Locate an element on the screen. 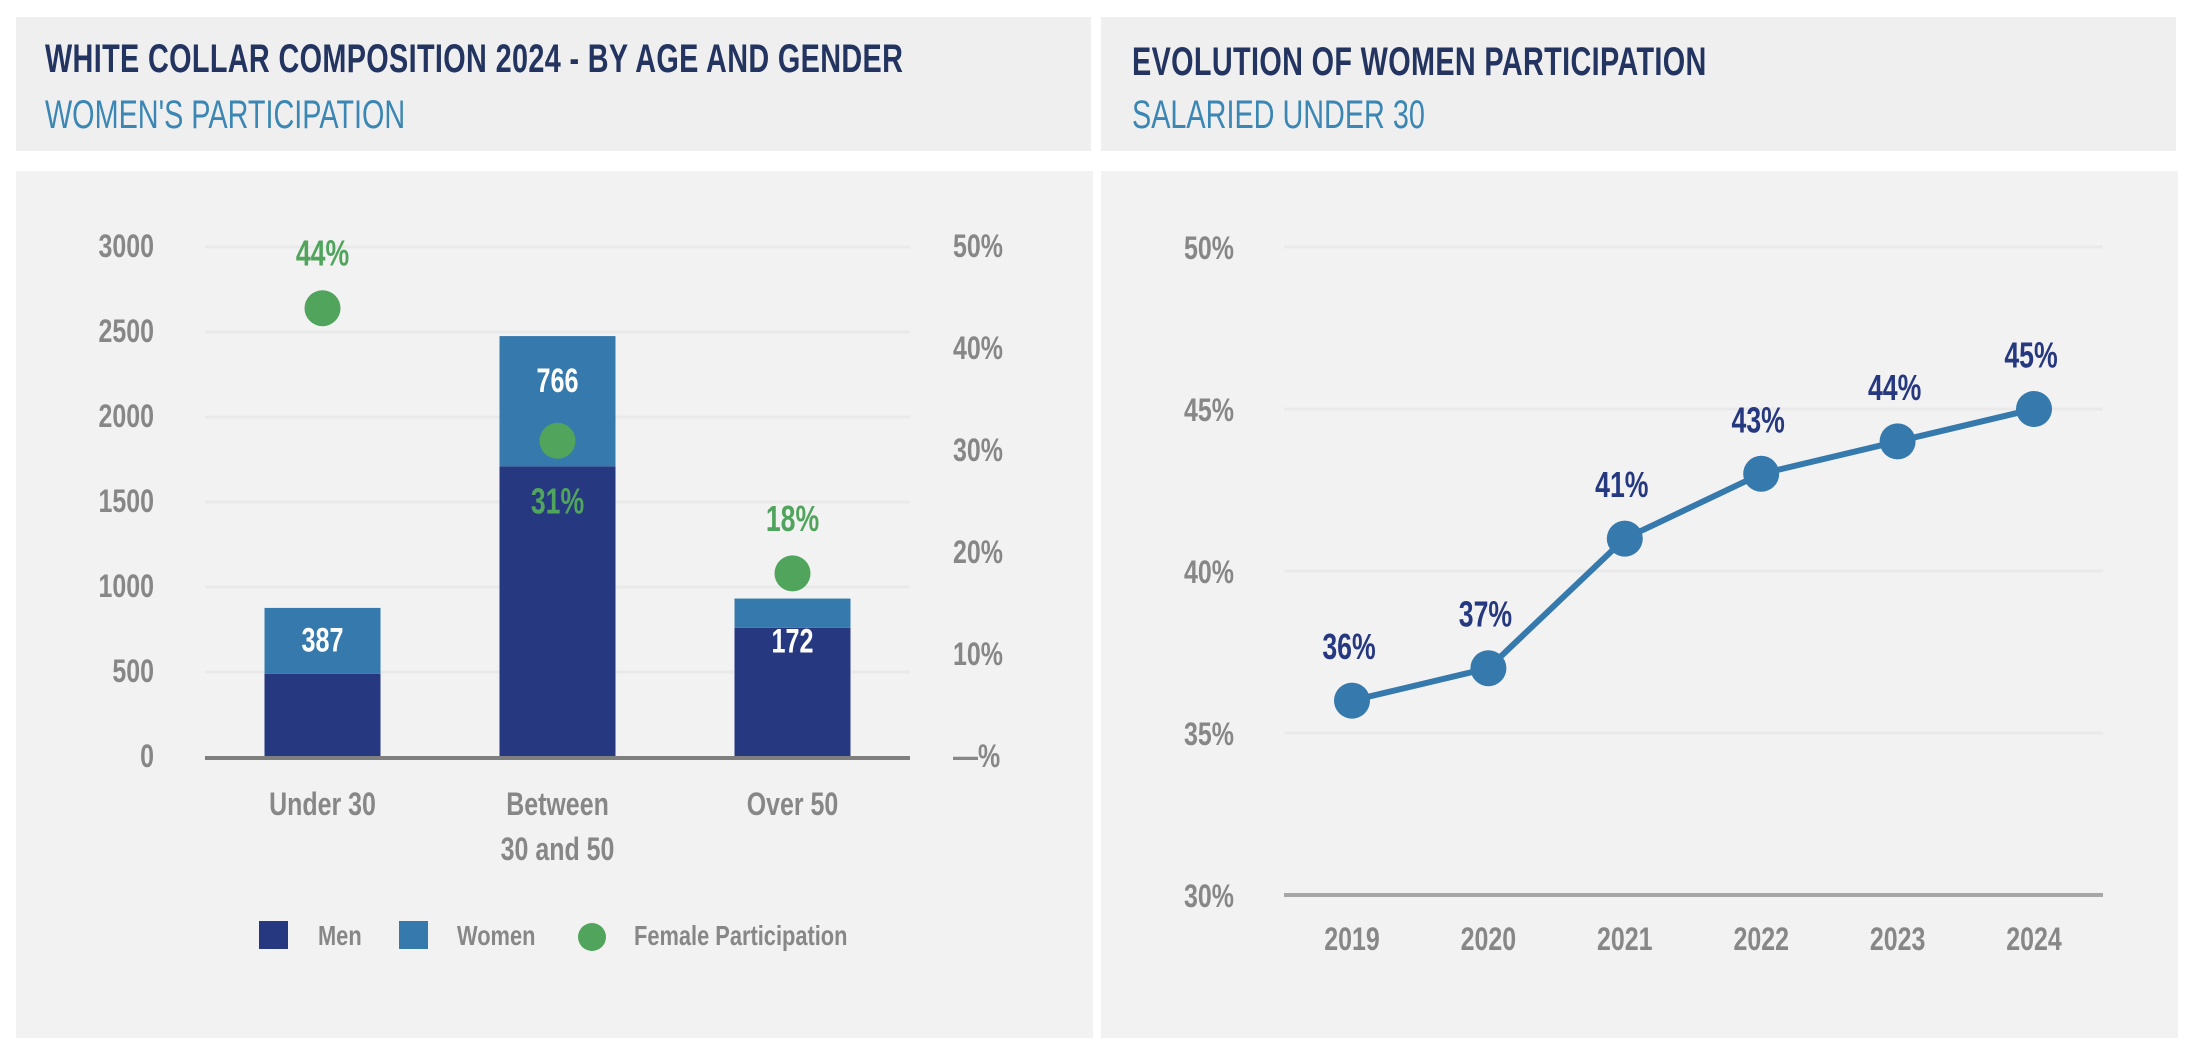  right-chart-y-tick-label: 35% is located at coordinates (1209, 735).